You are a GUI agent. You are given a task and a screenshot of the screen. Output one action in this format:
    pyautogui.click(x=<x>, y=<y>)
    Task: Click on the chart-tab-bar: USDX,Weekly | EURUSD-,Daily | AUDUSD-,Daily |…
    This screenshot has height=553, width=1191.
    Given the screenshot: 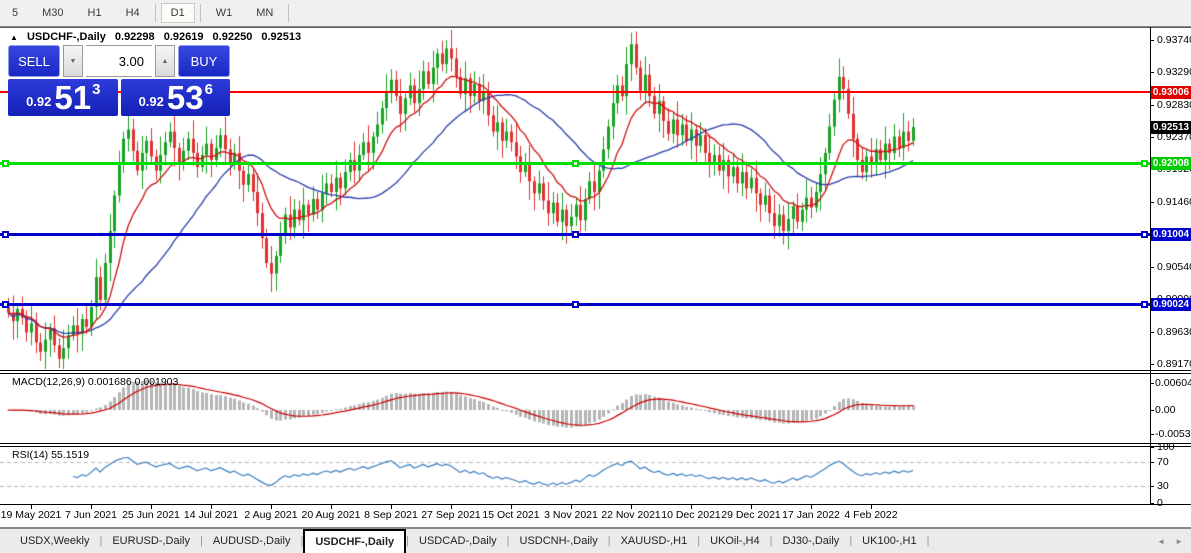 What is the action you would take?
    pyautogui.click(x=595, y=540)
    